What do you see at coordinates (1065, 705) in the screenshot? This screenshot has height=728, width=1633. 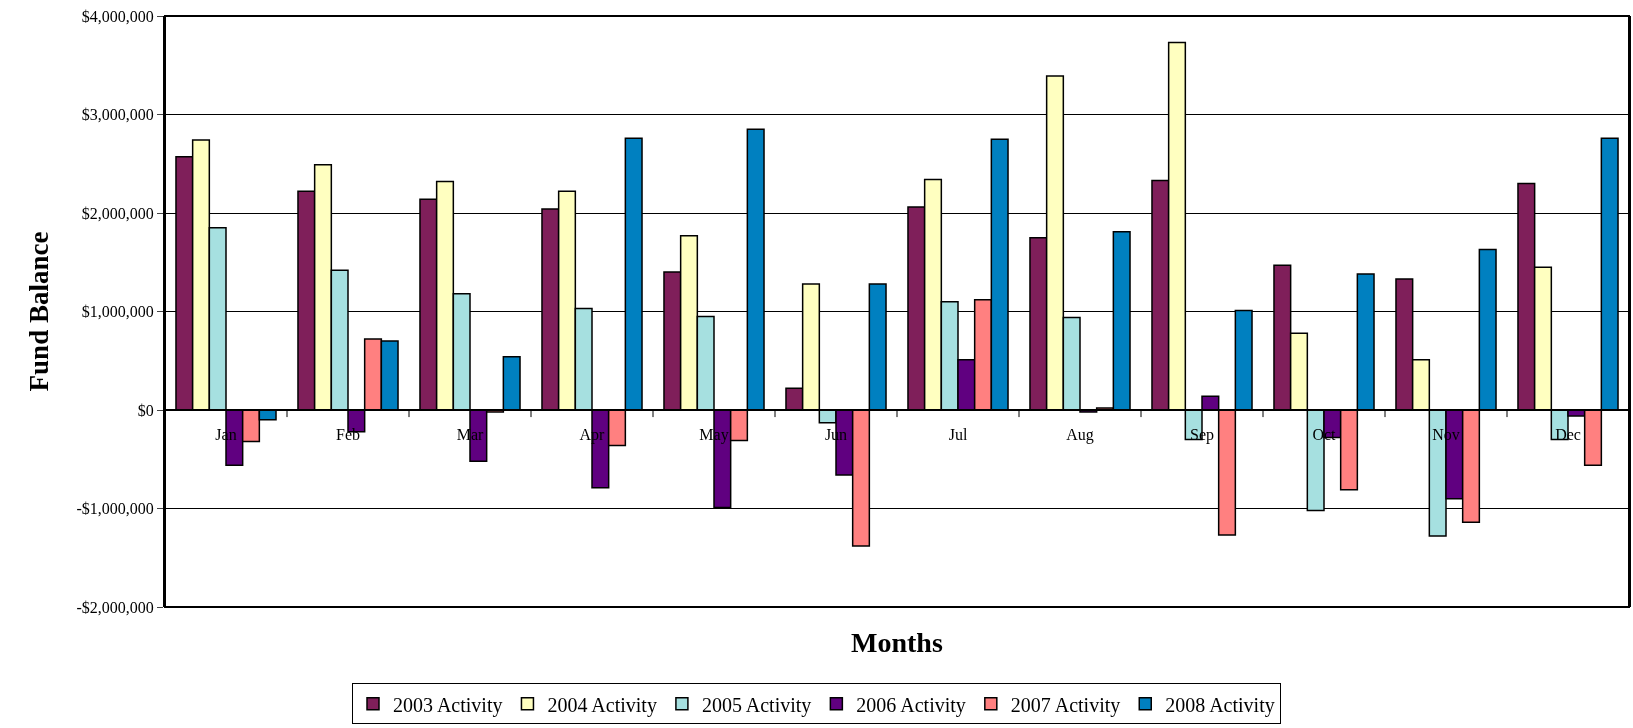 I see `legend-label: 2007 Activity` at bounding box center [1065, 705].